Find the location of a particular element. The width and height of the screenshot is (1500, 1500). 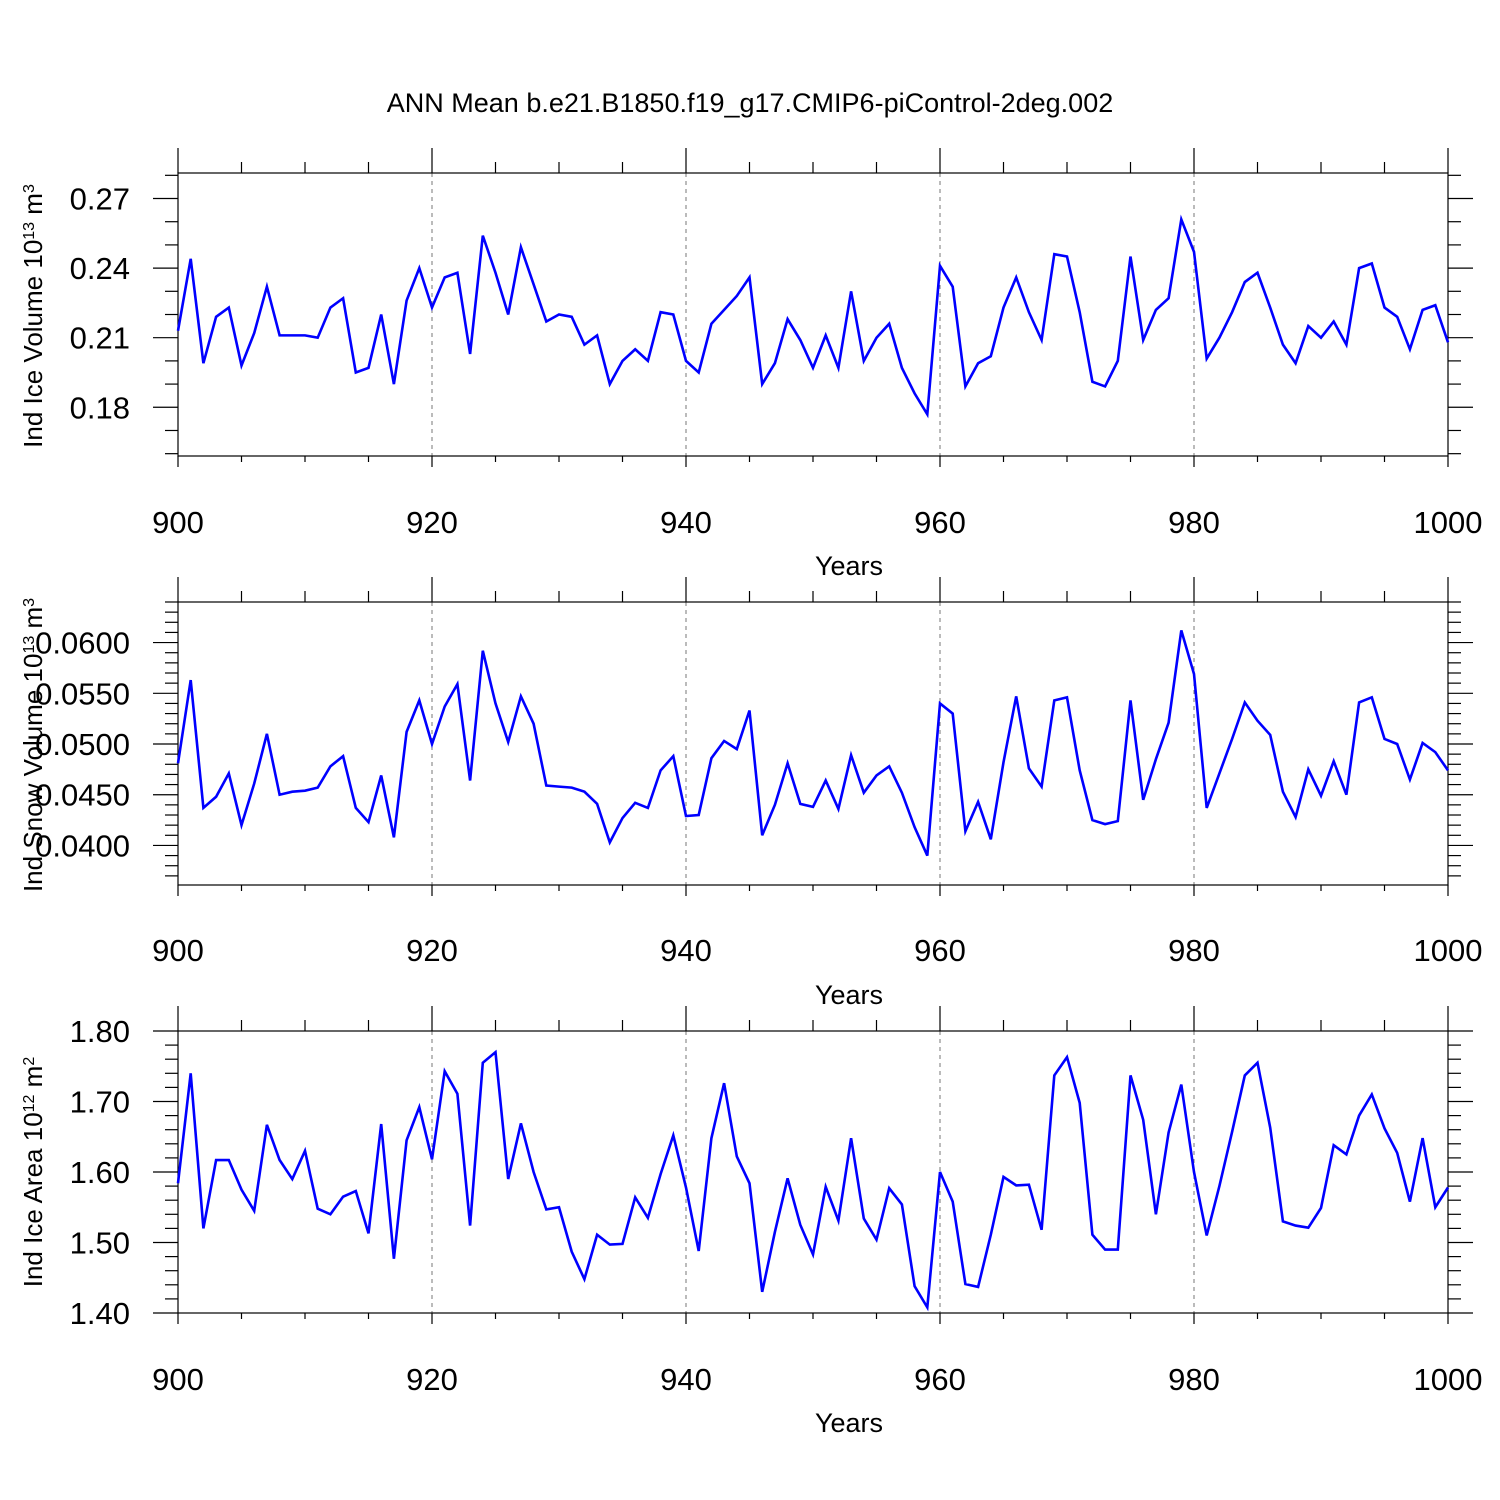

y-tick-label: 0.0600 is located at coordinates (82, 643).